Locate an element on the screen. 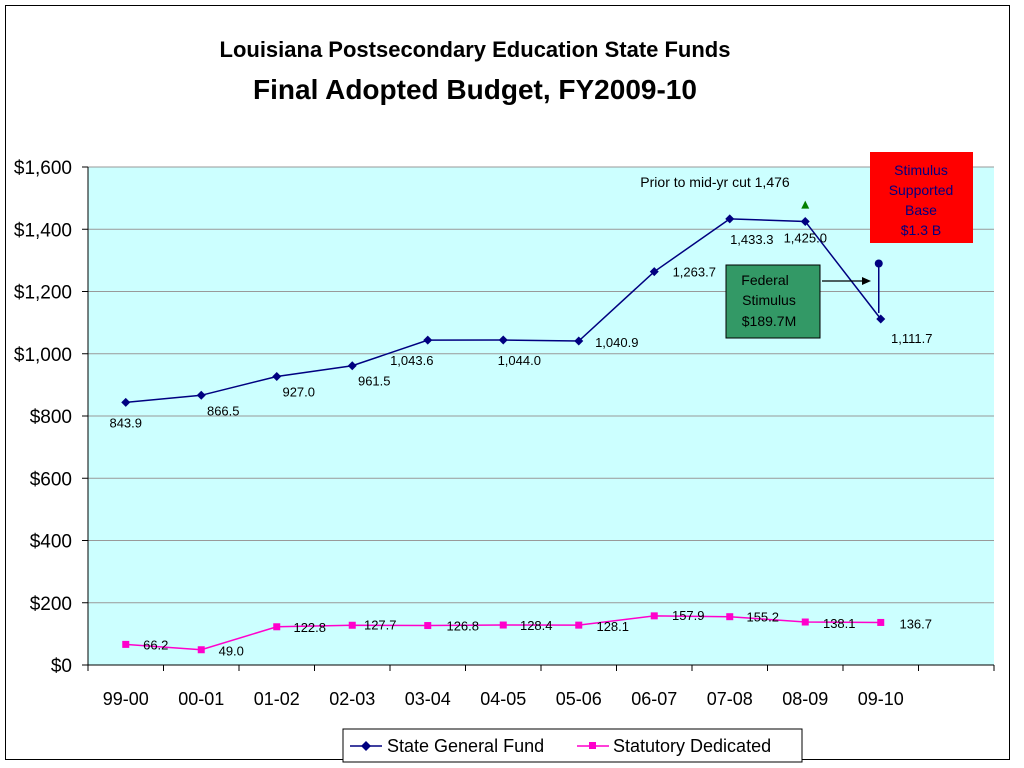 The width and height of the screenshot is (1024, 768). prior-cut-marker is located at coordinates (805, 204).